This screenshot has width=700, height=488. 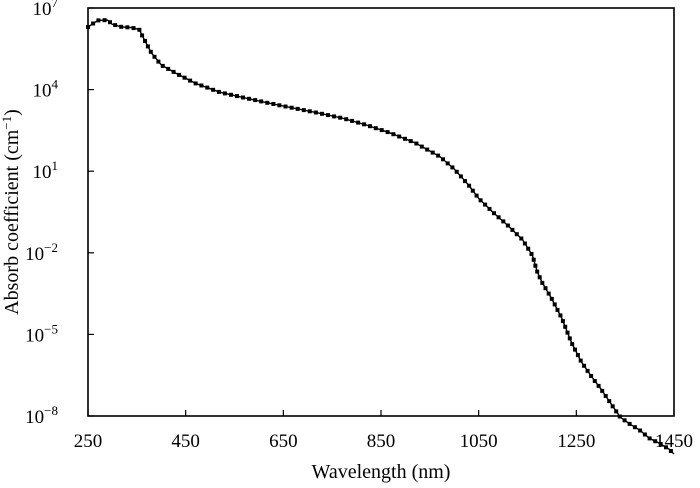 I want to click on x-tick-label: 1450, so click(x=674, y=441).